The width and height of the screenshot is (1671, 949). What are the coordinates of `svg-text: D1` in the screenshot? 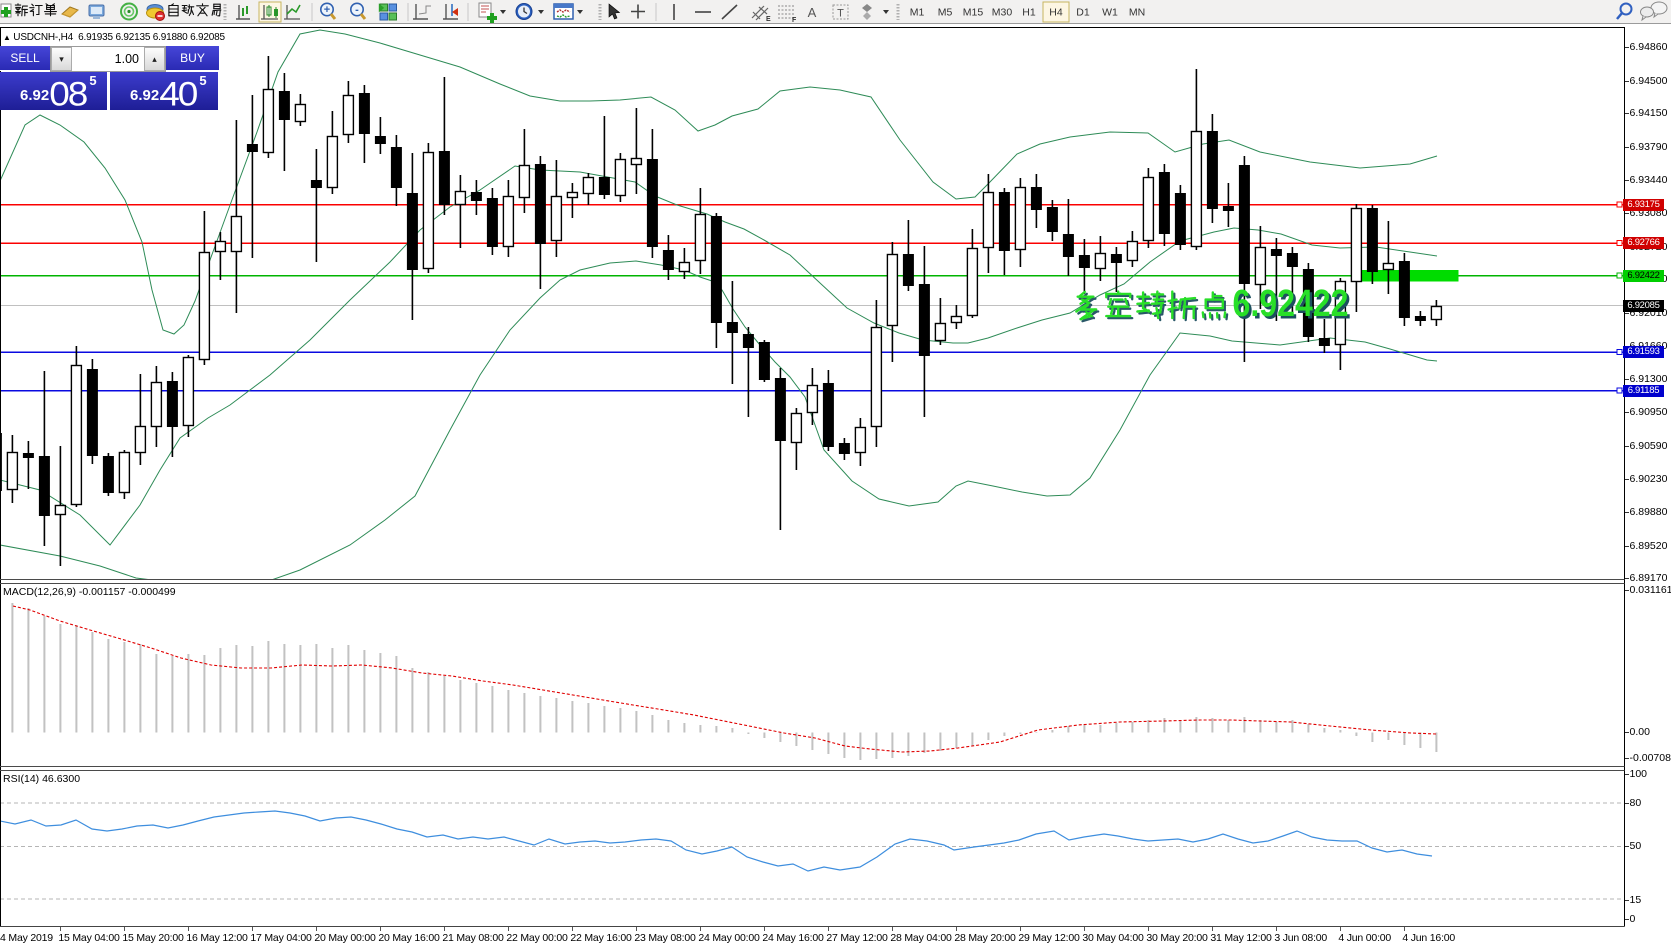 It's located at (1083, 13).